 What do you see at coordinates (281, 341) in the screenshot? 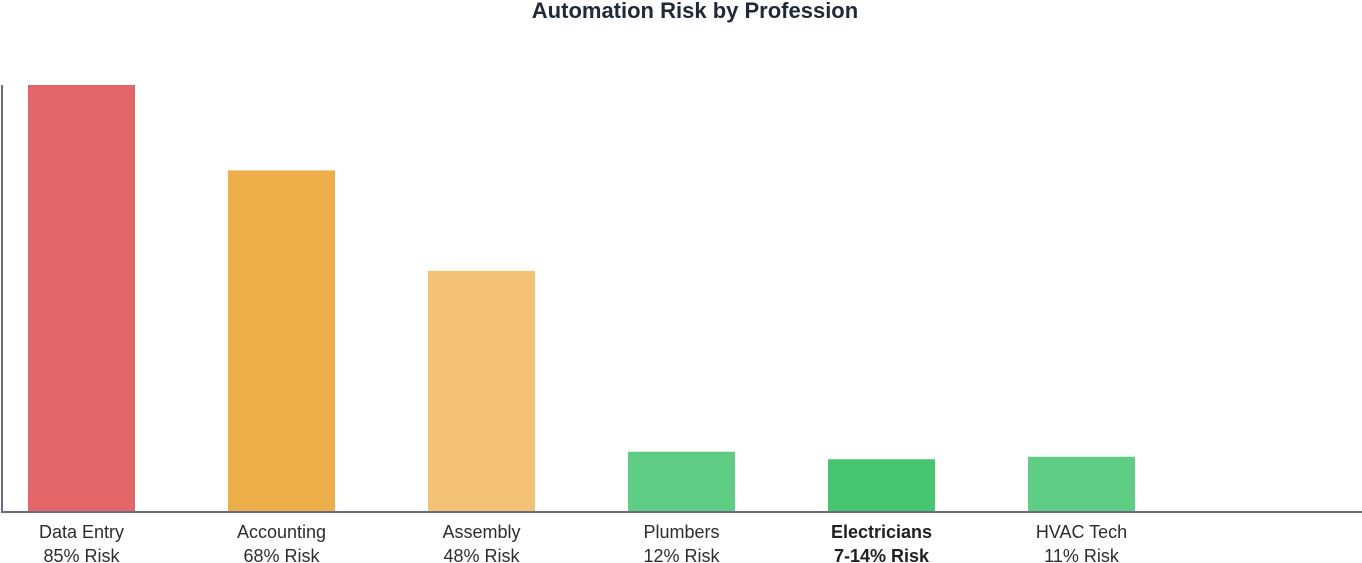
I see `bar-accounting` at bounding box center [281, 341].